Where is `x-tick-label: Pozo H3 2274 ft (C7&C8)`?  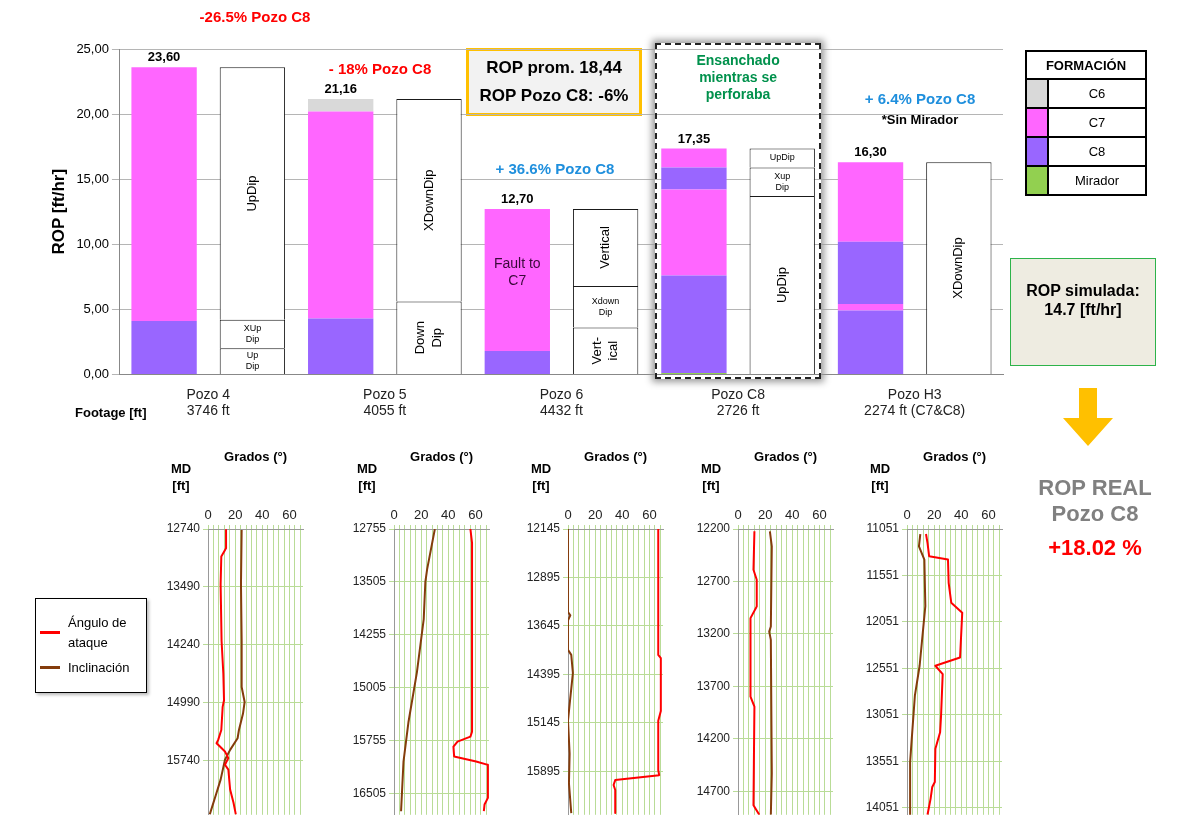
x-tick-label: Pozo H3 2274 ft (C7&C8) is located at coordinates (915, 402).